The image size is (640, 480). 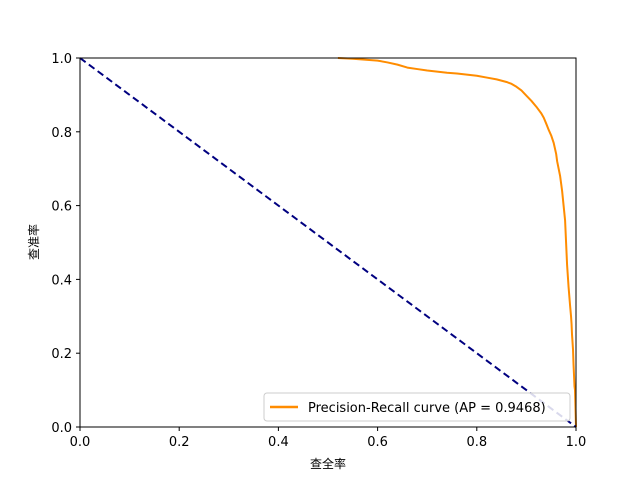 What do you see at coordinates (61, 207) in the screenshot?
I see `y-tick-label: 0.6` at bounding box center [61, 207].